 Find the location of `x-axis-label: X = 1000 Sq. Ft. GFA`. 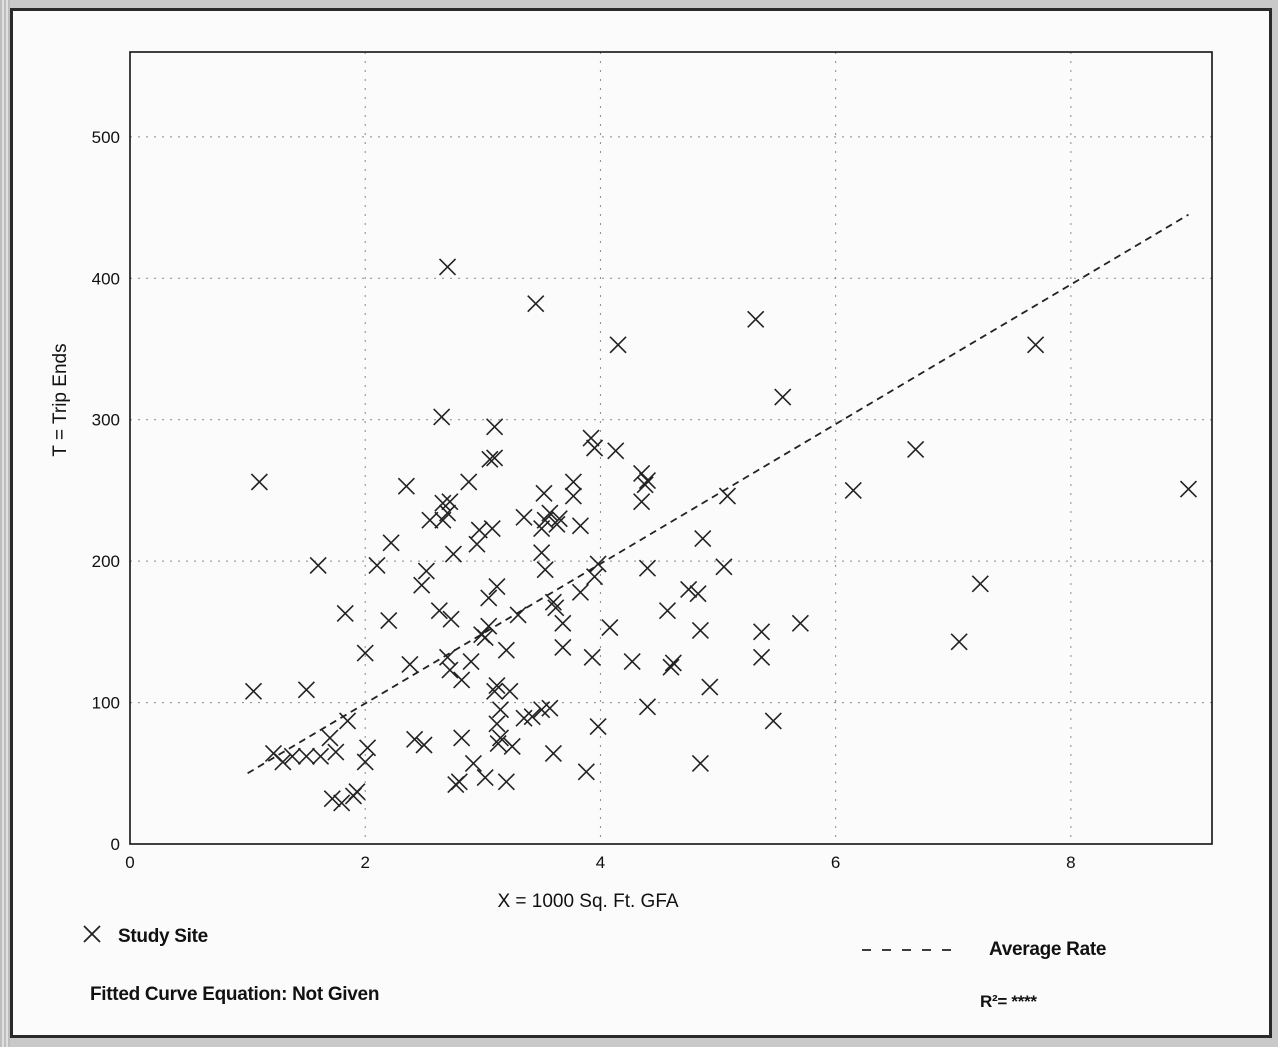

x-axis-label: X = 1000 Sq. Ft. GFA is located at coordinates (587, 901).